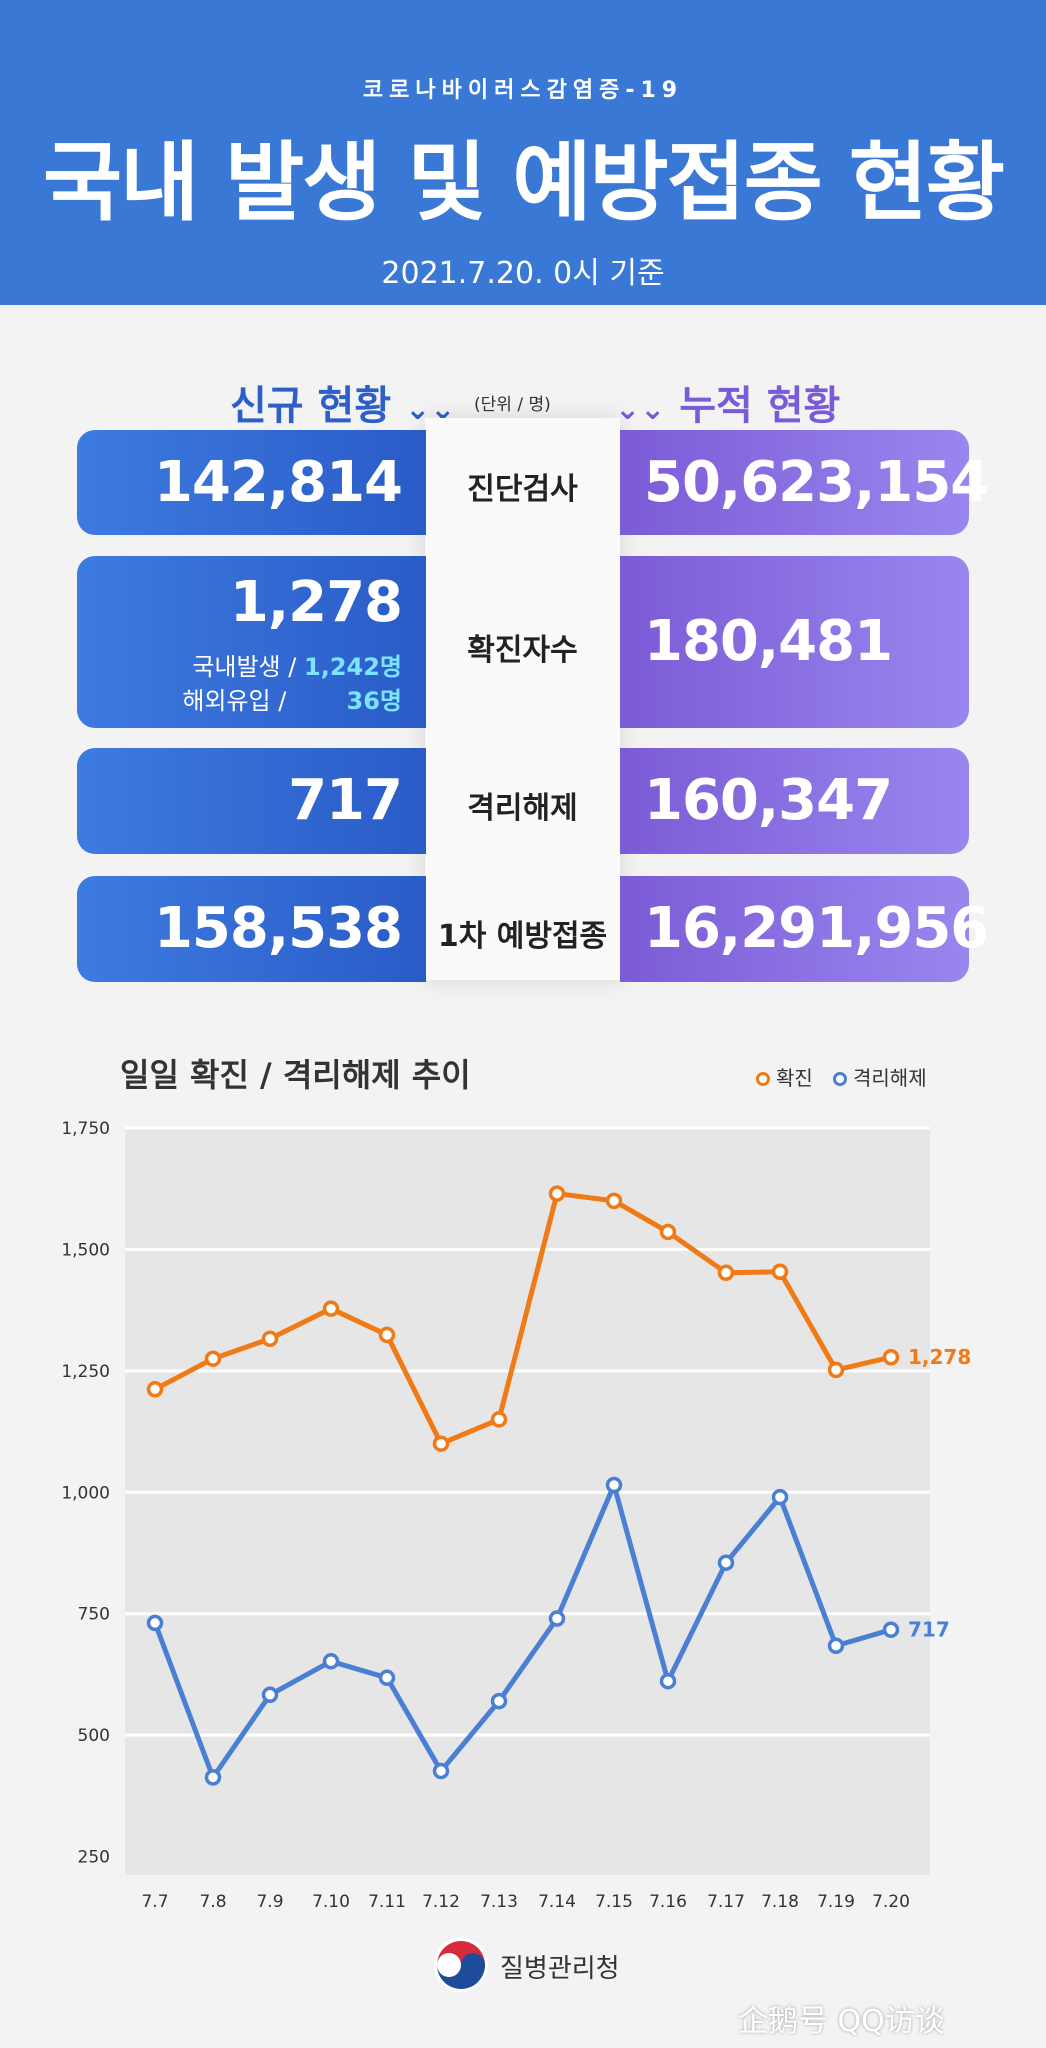 The width and height of the screenshot is (1046, 2048). Describe the element at coordinates (522, 808) in the screenshot. I see `row-label-released: 격리해제` at that location.